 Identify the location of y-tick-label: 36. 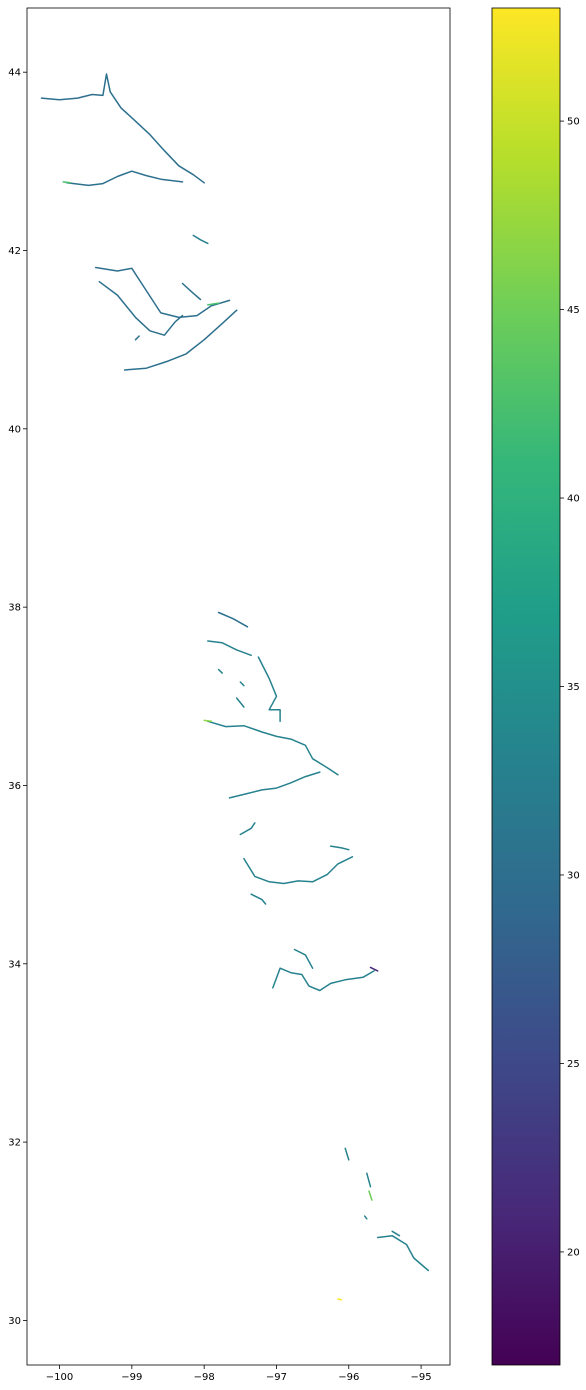
(14, 786).